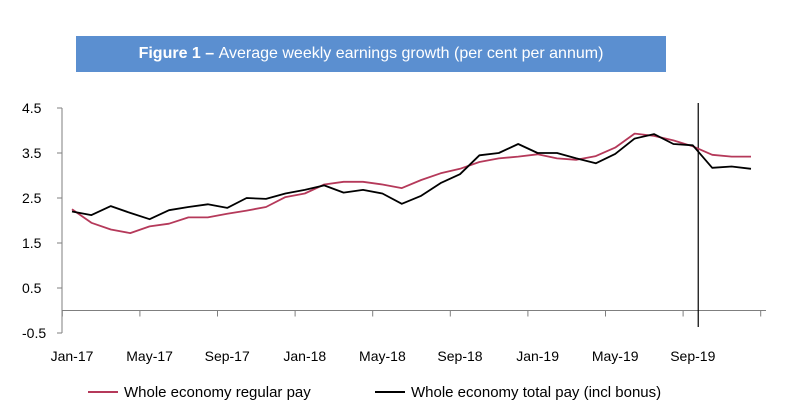  Describe the element at coordinates (227, 356) in the screenshot. I see `x-tick-label: Sep-17` at that location.